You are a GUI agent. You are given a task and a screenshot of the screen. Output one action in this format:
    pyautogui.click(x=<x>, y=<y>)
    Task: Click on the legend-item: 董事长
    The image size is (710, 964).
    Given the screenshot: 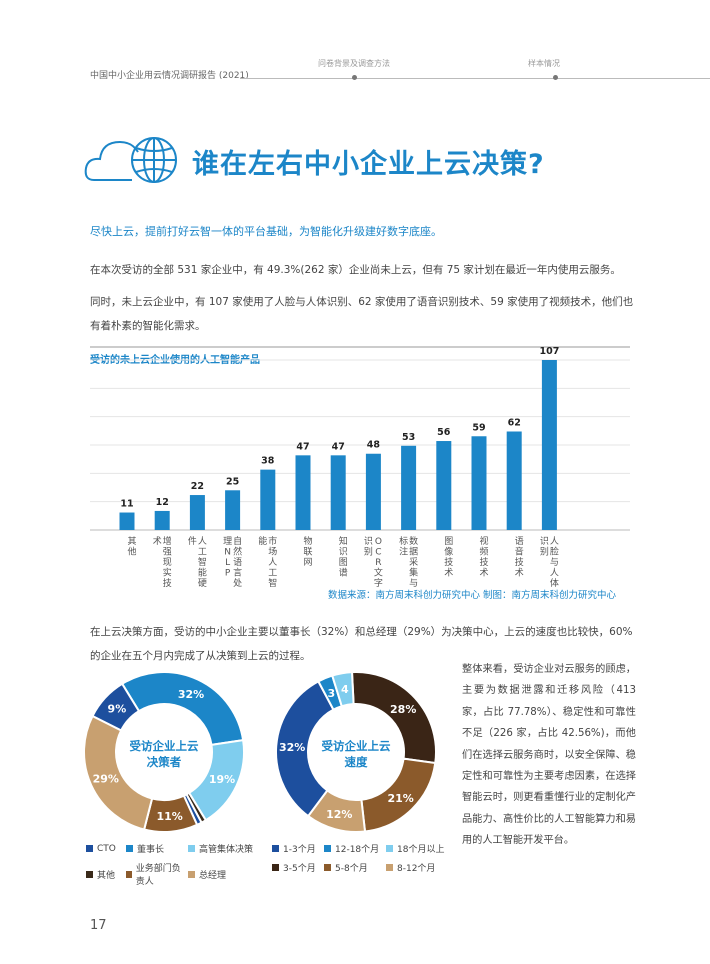 What is the action you would take?
    pyautogui.click(x=157, y=848)
    